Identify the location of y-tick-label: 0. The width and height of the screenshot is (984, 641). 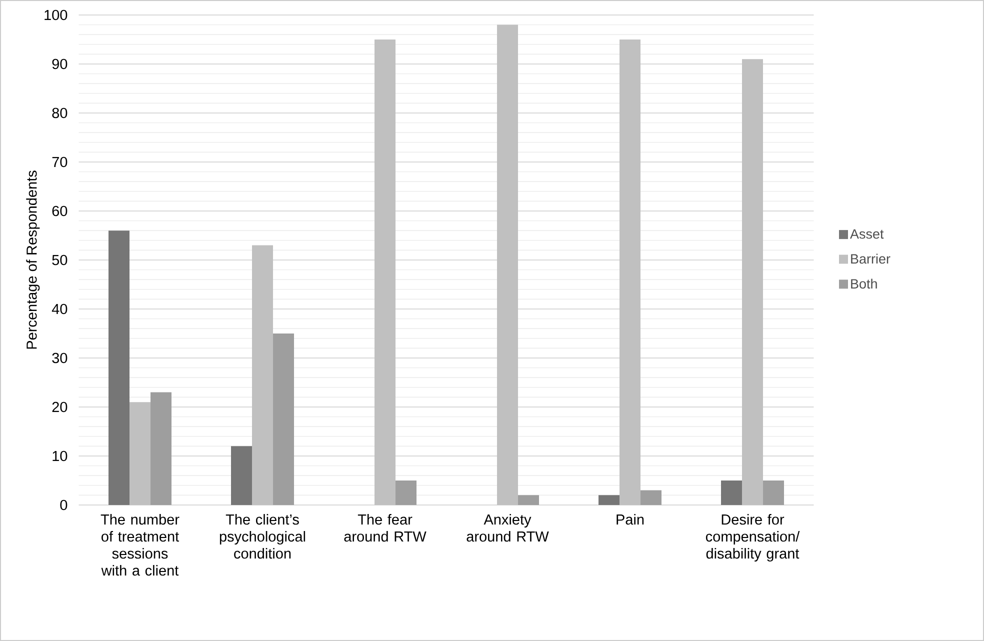
(64, 505).